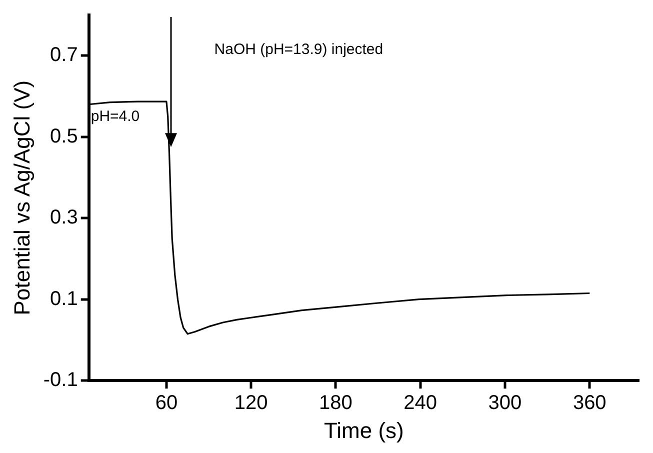 This screenshot has height=453, width=653. Describe the element at coordinates (64, 299) in the screenshot. I see `y-tick-label: 0.1` at that location.